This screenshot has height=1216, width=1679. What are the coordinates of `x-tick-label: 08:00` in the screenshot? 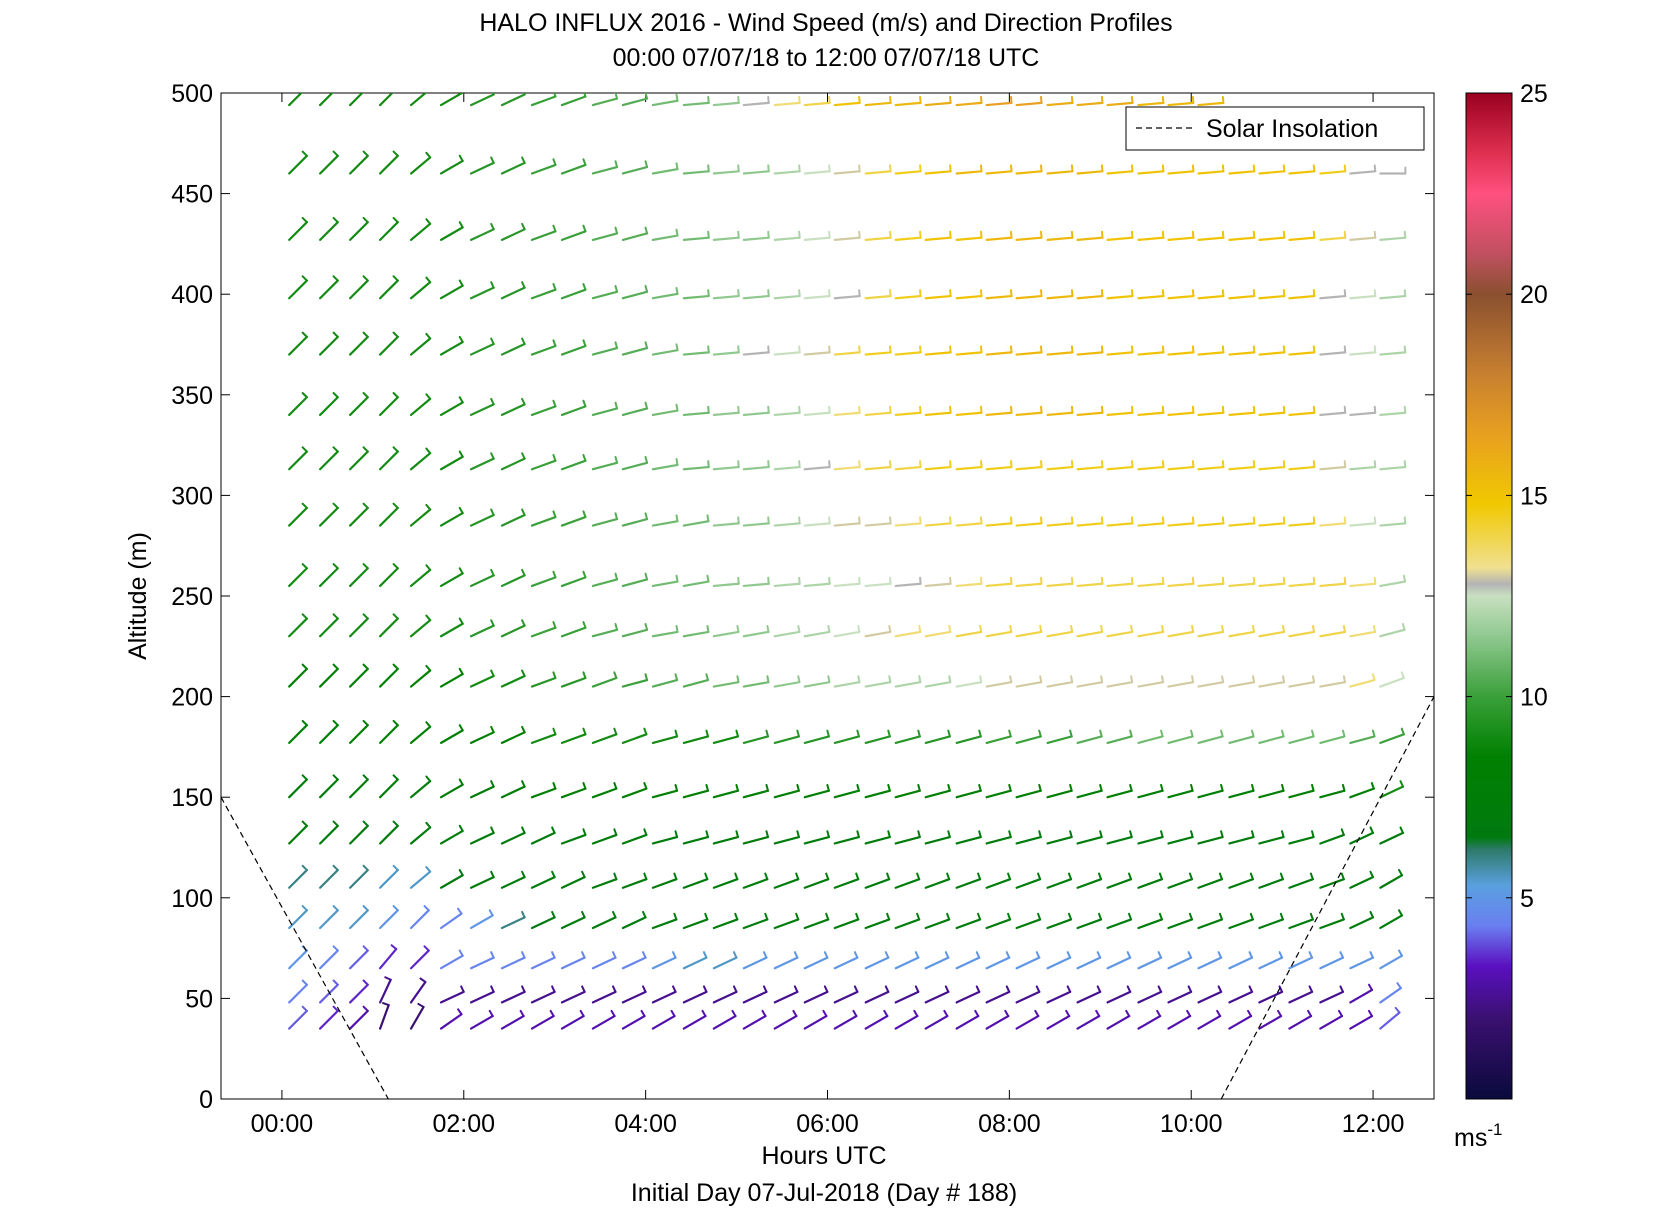 It's located at (1009, 1124).